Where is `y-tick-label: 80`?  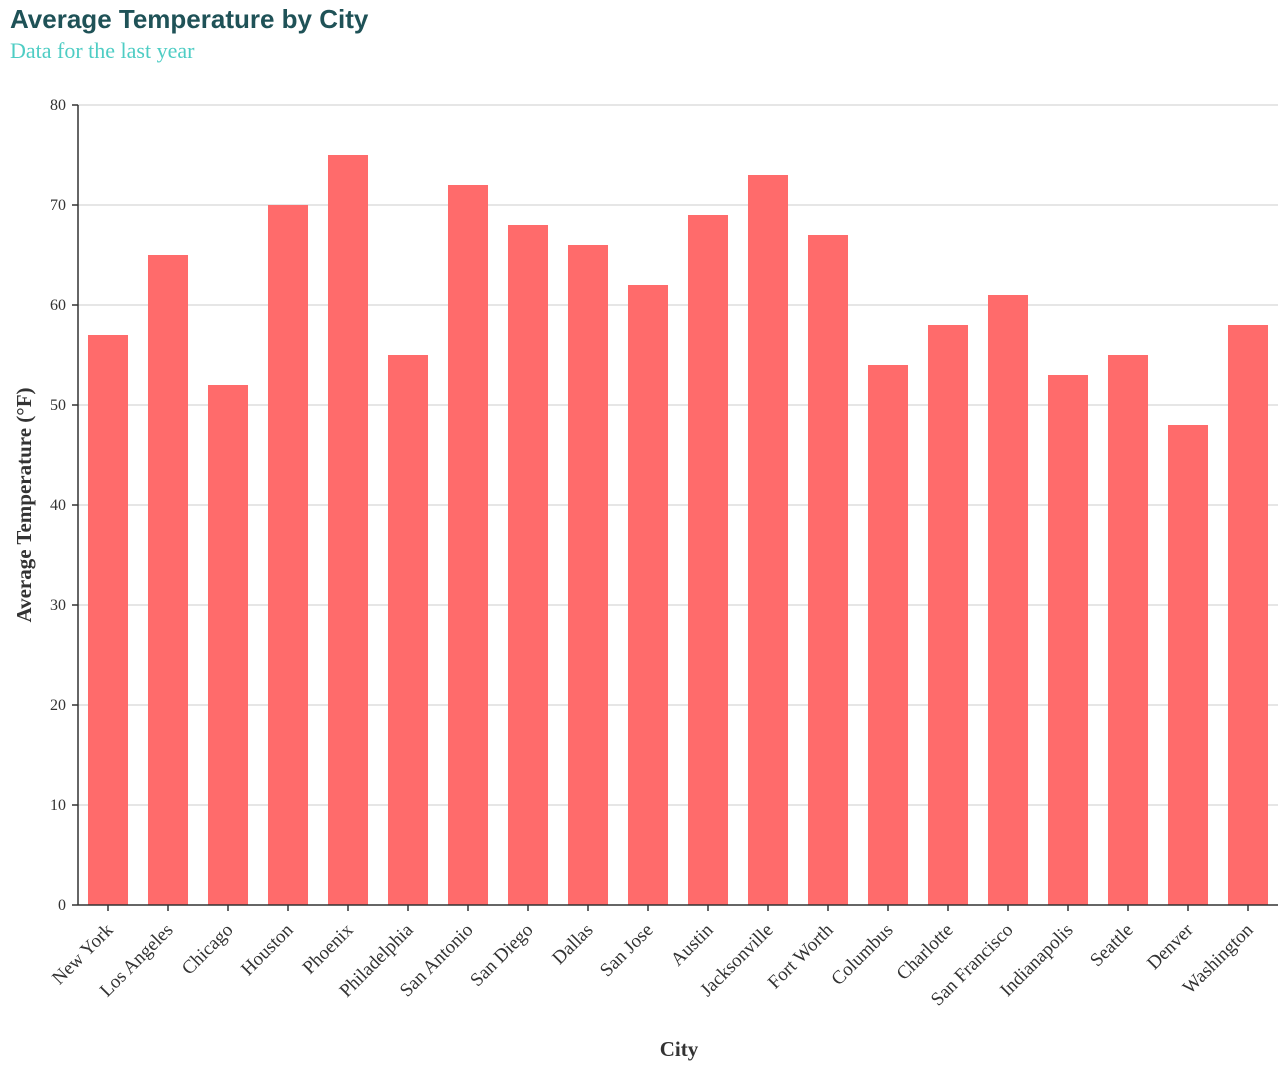 y-tick-label: 80 is located at coordinates (58, 105).